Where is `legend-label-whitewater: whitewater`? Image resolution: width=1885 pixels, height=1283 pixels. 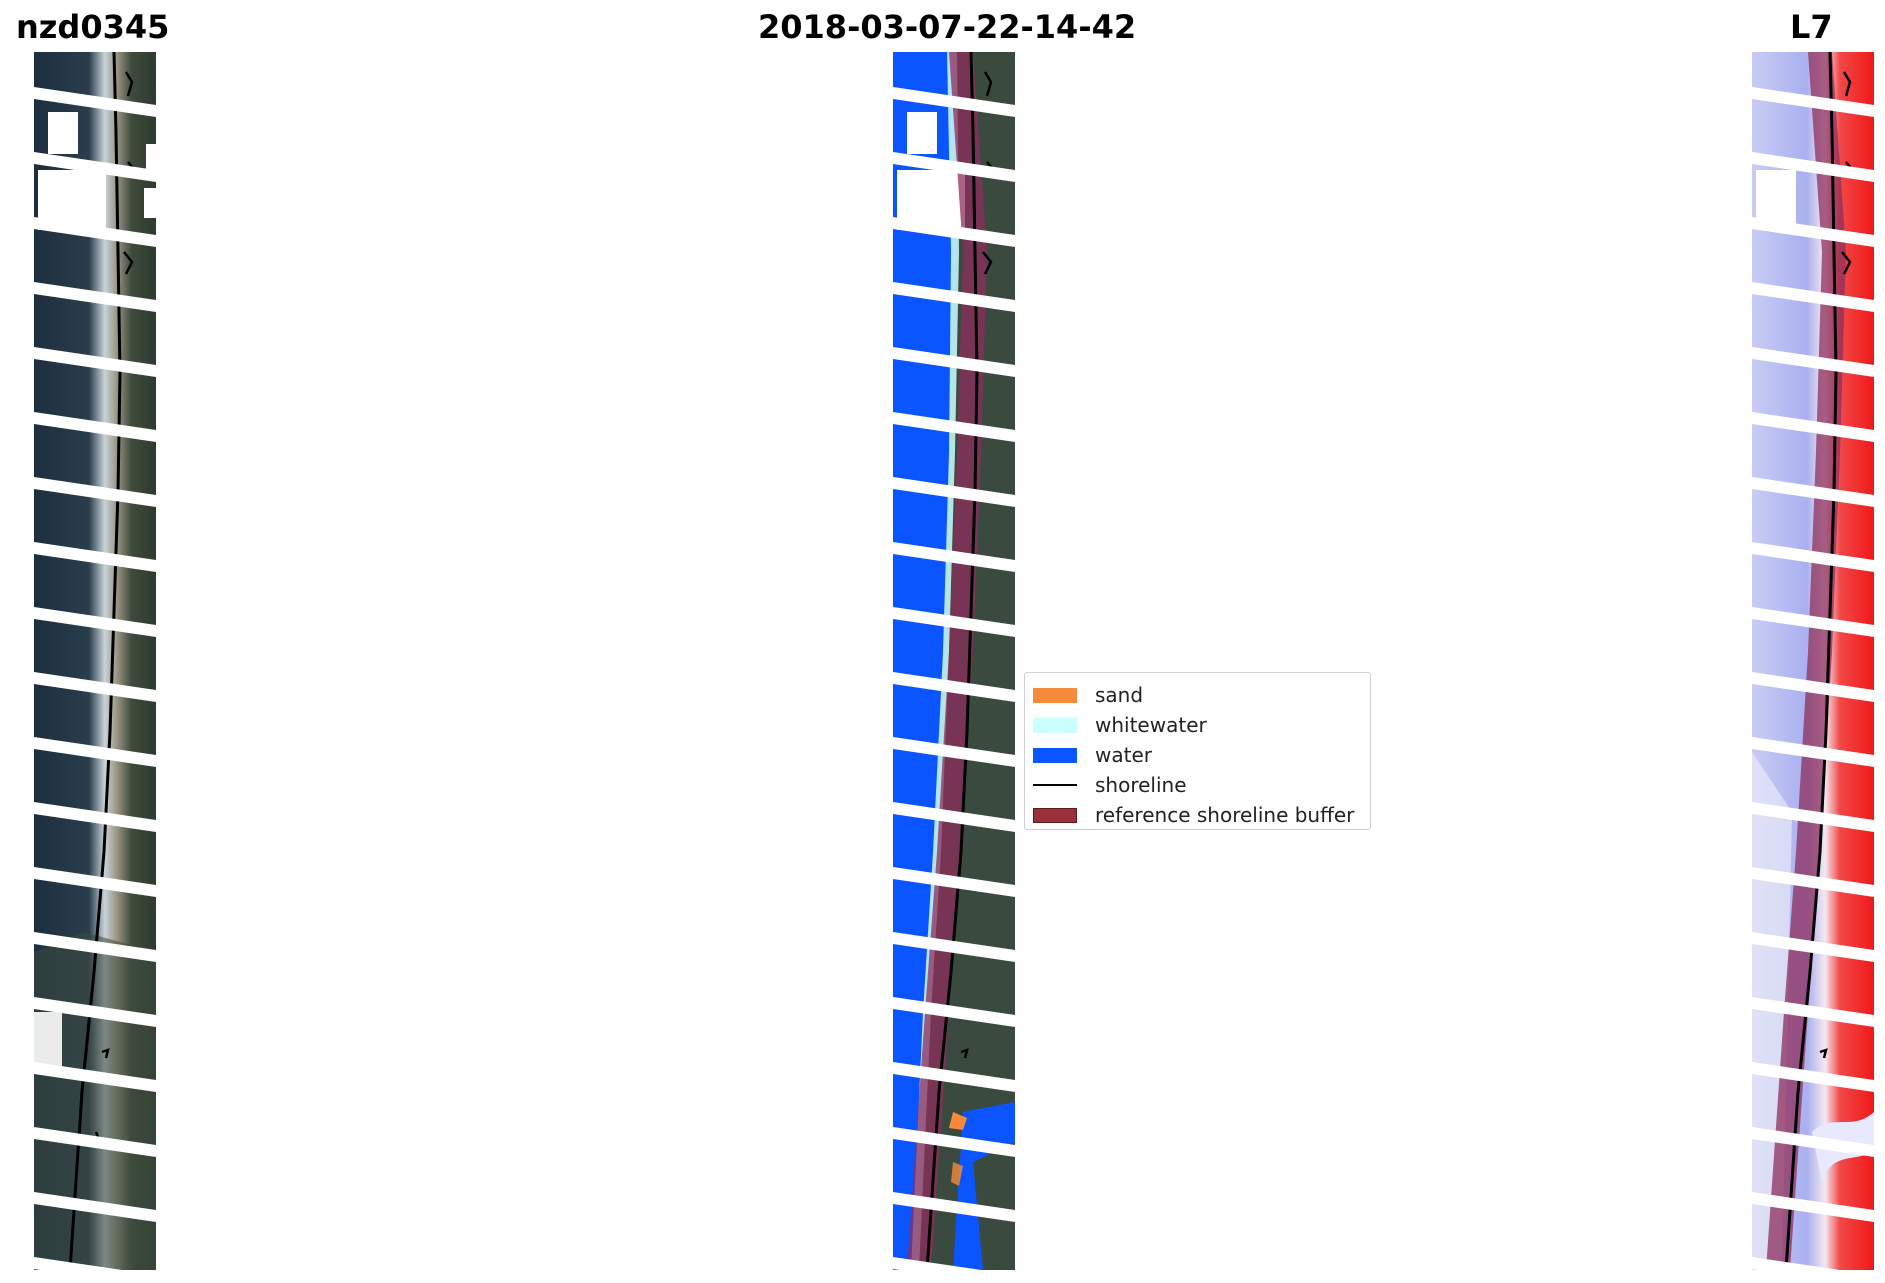
legend-label-whitewater: whitewater is located at coordinates (1151, 725).